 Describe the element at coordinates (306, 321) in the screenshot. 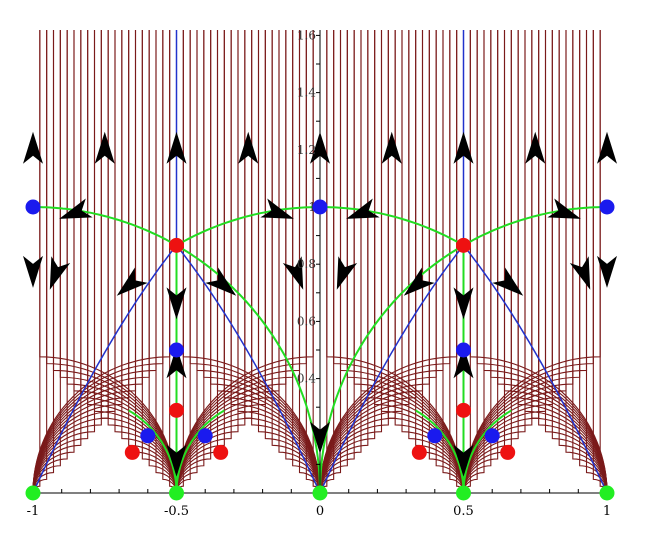

I see `y-tick-label: 0.6` at that location.